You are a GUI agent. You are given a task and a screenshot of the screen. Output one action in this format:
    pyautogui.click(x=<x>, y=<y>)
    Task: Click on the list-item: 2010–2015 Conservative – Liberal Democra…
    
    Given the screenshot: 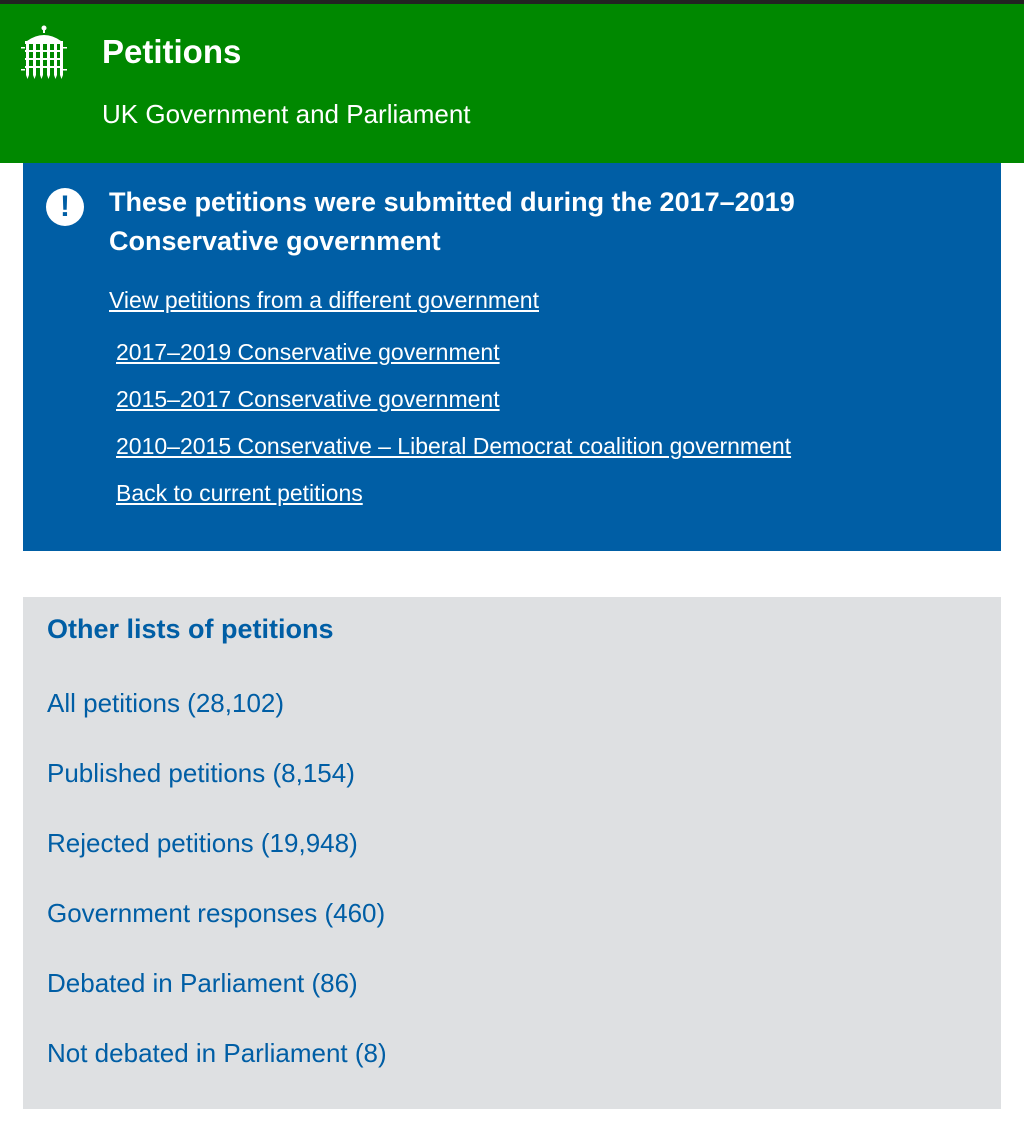 What is the action you would take?
    pyautogui.click(x=453, y=454)
    